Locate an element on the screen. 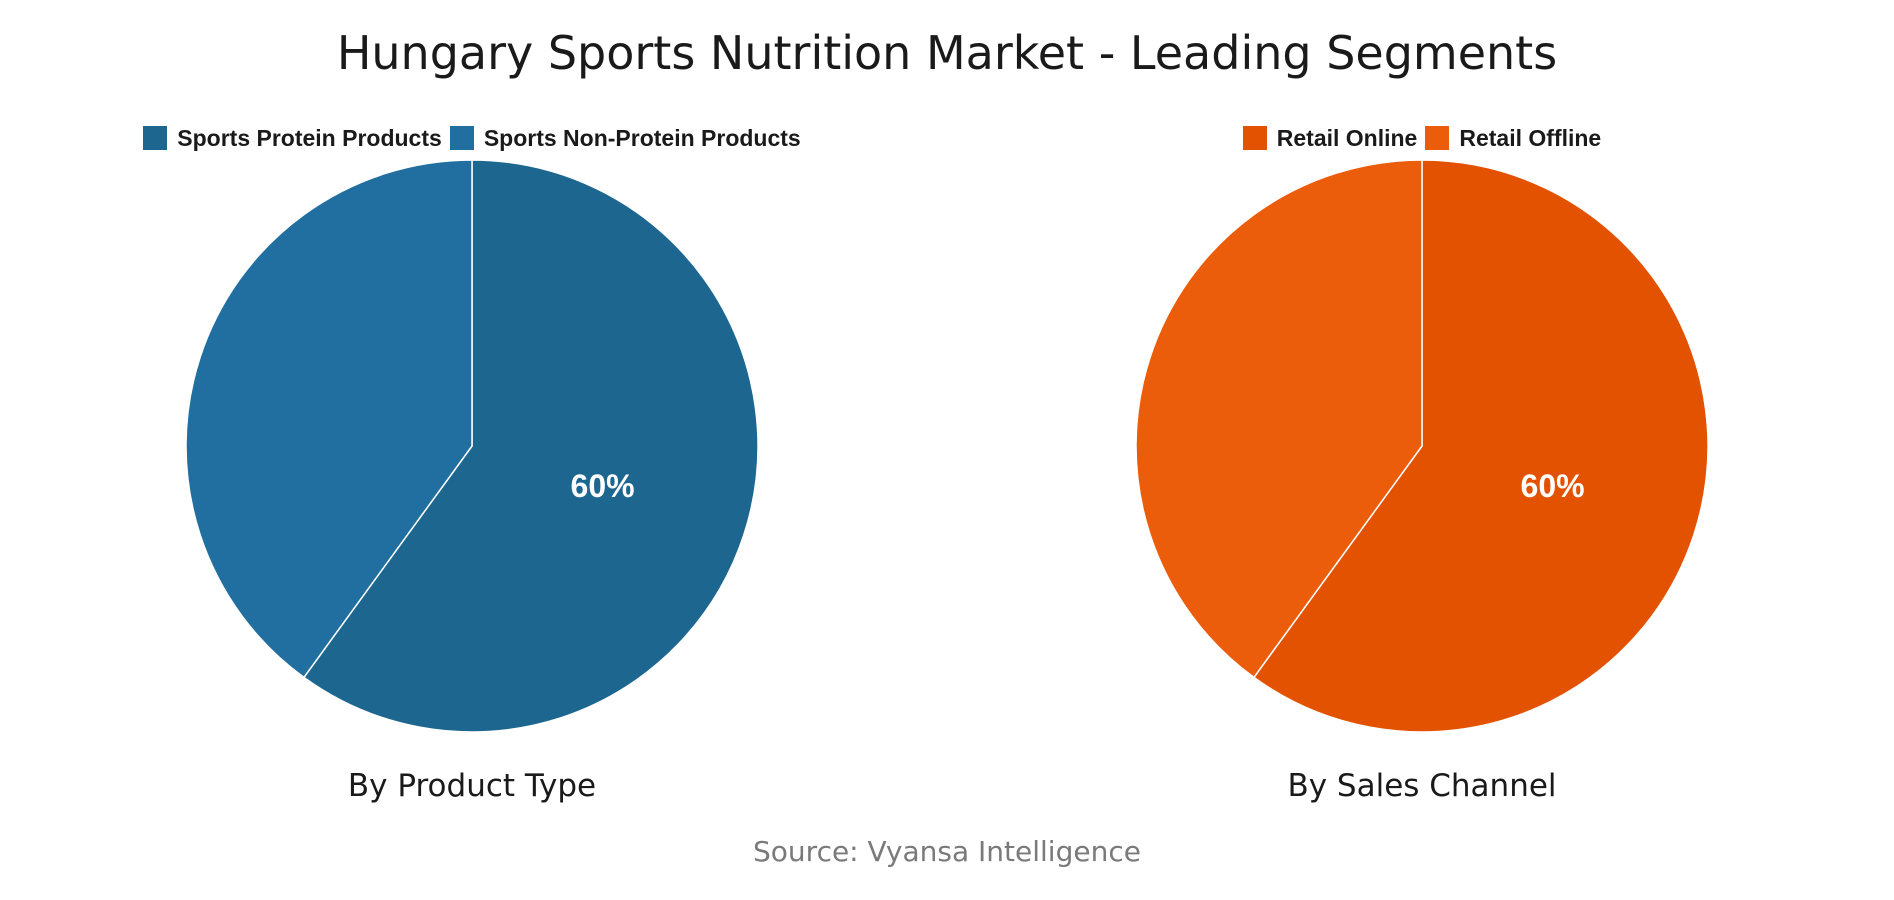 The height and width of the screenshot is (900, 1894). legend-swatch-retail-offline is located at coordinates (1437, 138).